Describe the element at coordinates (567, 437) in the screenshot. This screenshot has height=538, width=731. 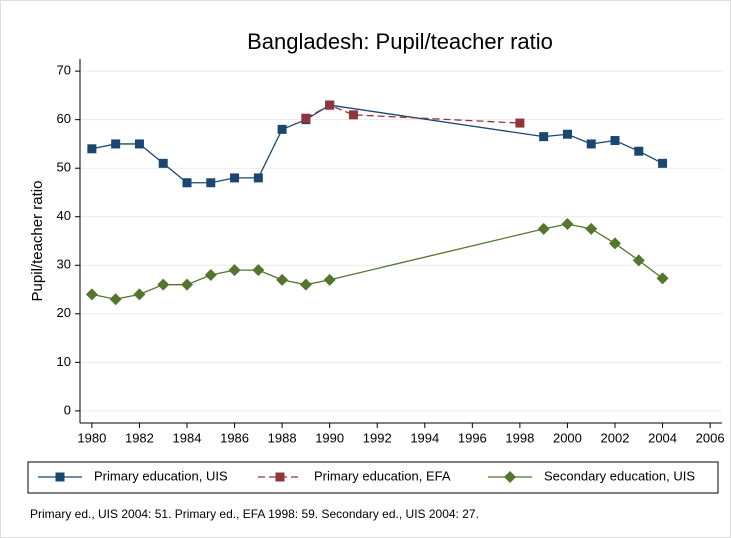
I see `x-tick-label: 2000` at that location.